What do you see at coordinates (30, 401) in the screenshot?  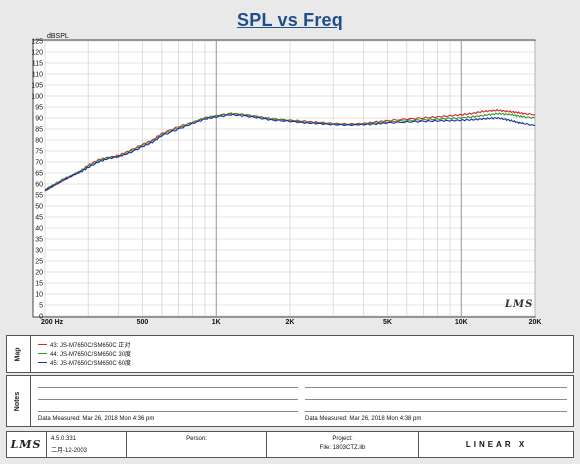 I see `notes-divider` at bounding box center [30, 401].